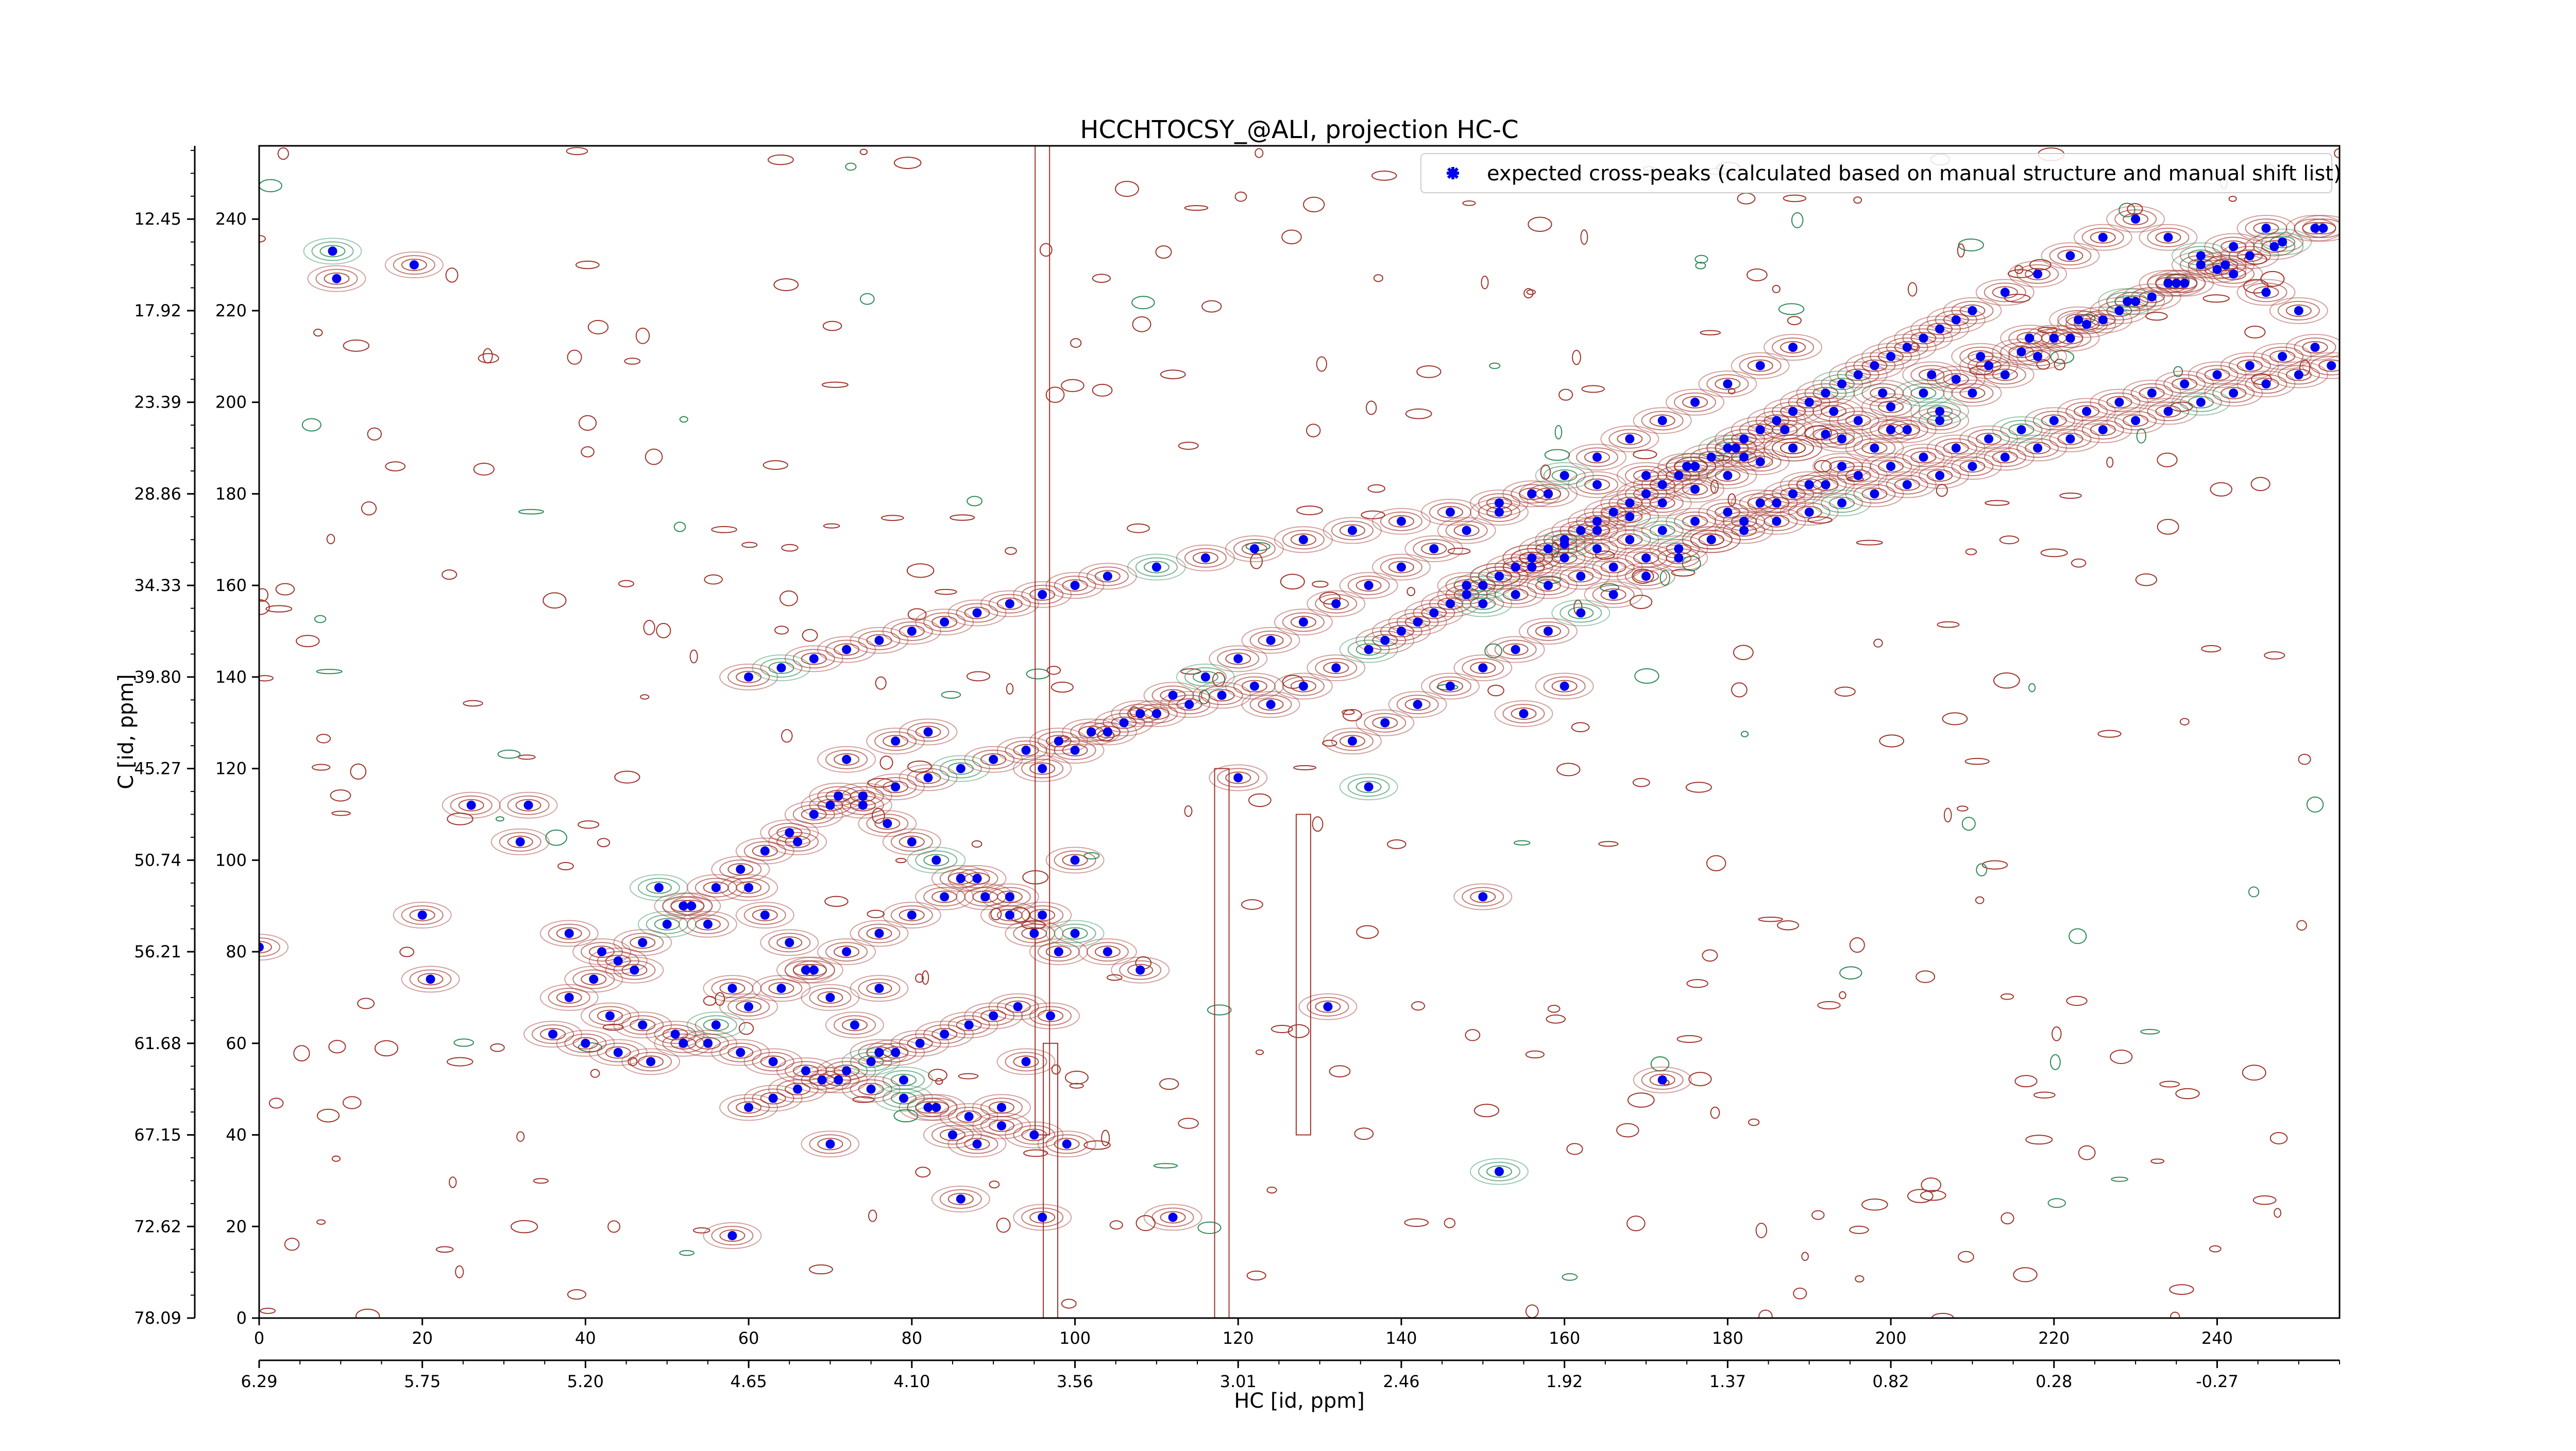 The image size is (2576, 1451). What do you see at coordinates (2217, 1338) in the screenshot?
I see `x-tick-label: 240` at bounding box center [2217, 1338].